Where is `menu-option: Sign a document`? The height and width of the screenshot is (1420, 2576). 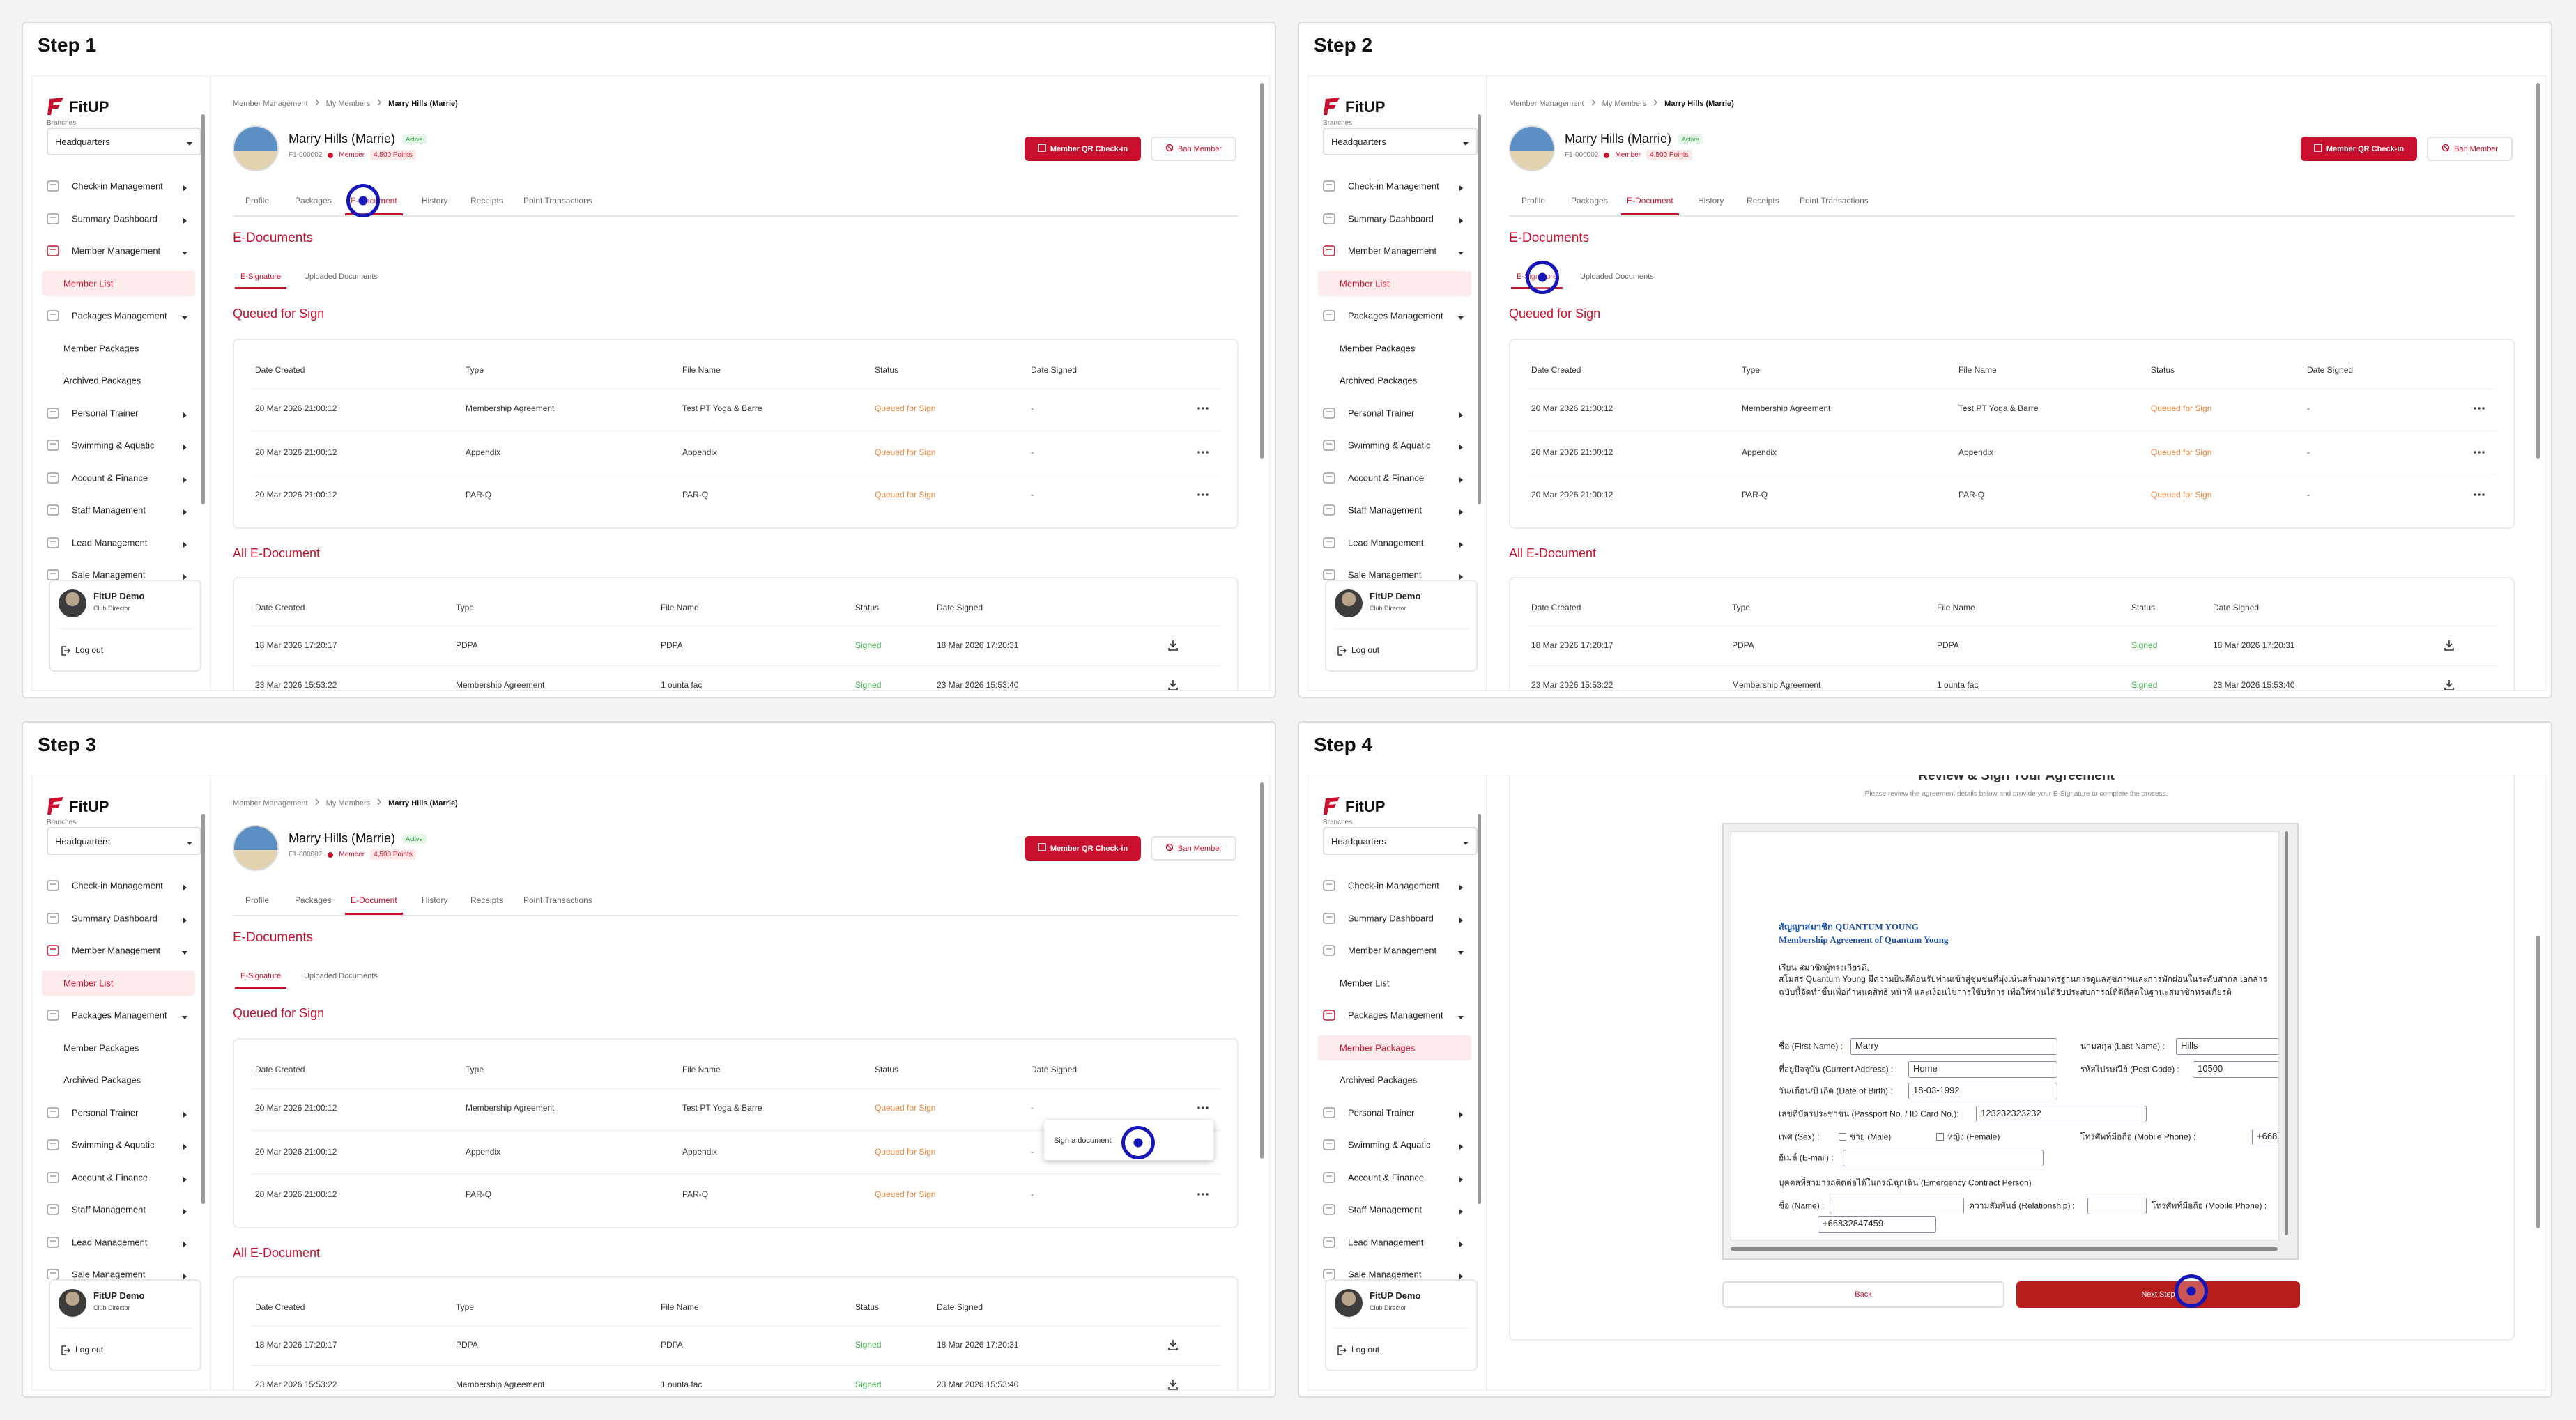 menu-option: Sign a document is located at coordinates (1083, 1141).